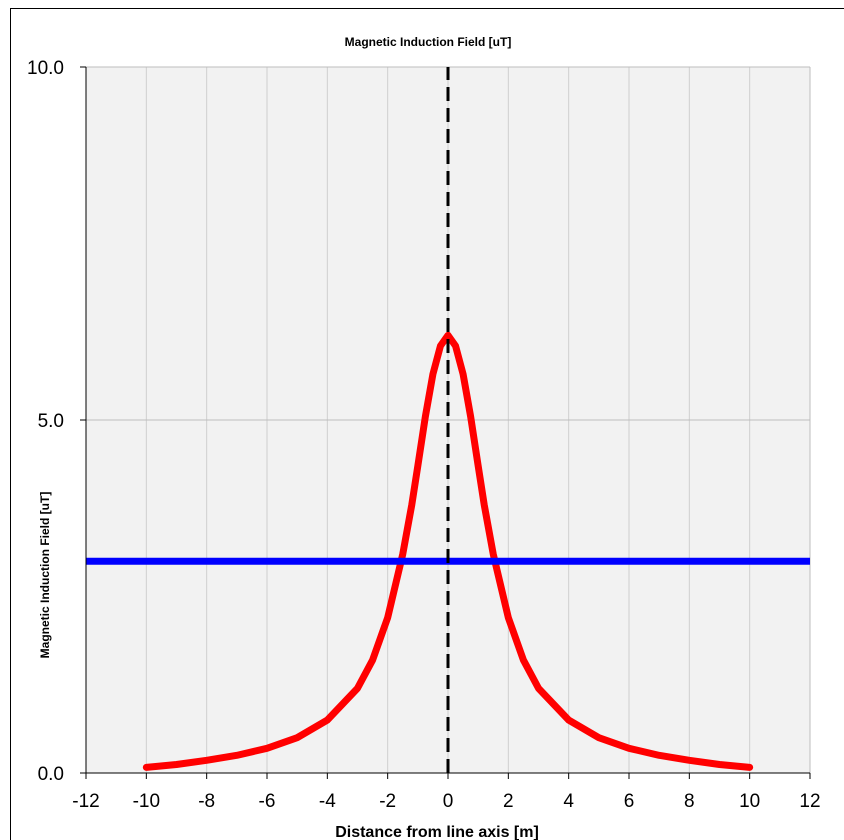  Describe the element at coordinates (568, 801) in the screenshot. I see `x-tick-label: 4` at that location.